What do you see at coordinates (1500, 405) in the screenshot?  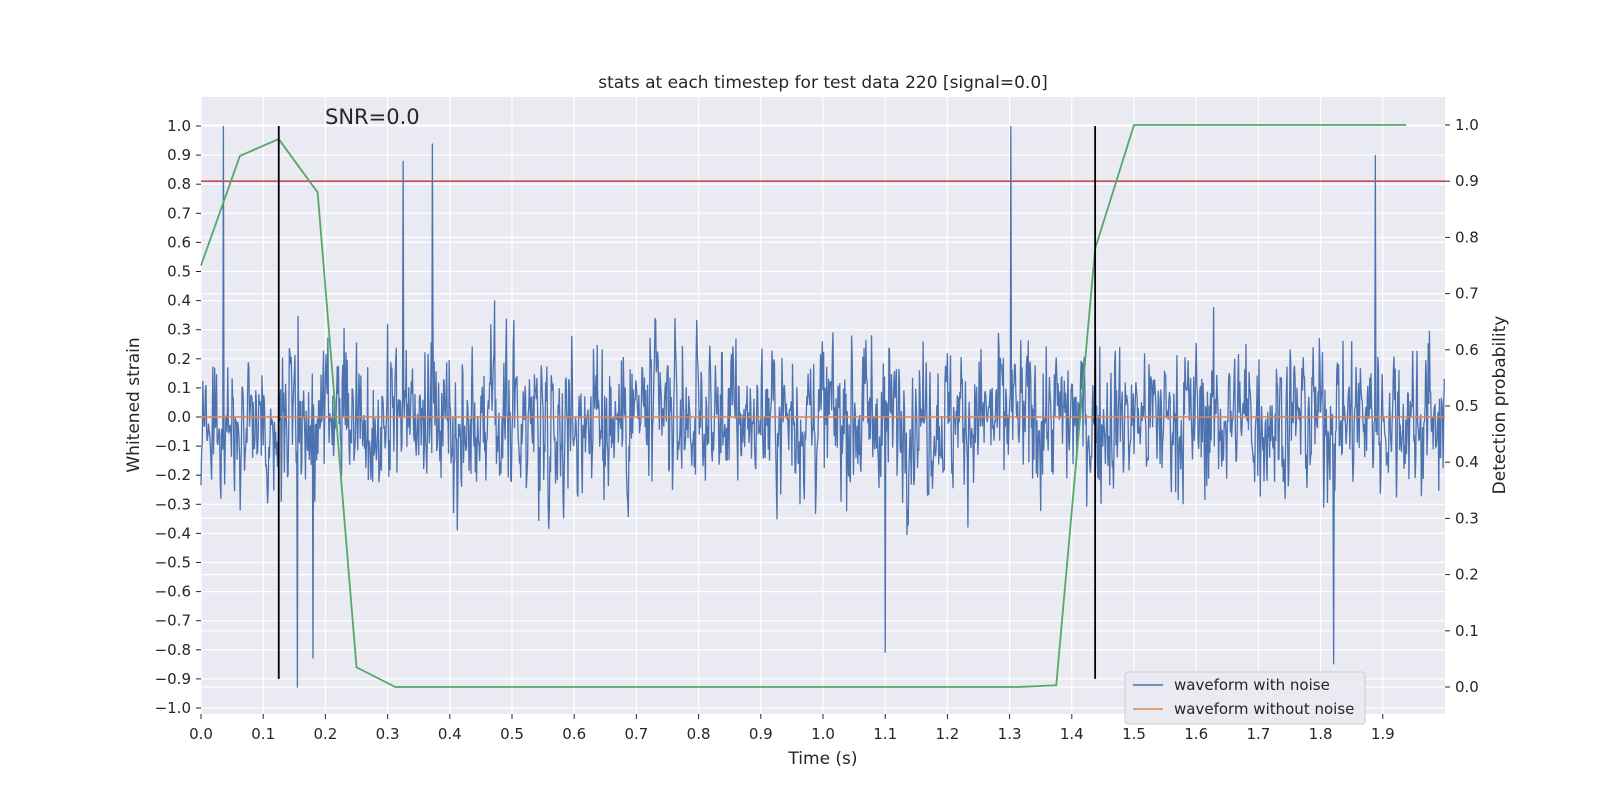 I see `y2-axis-label: Detection probability` at bounding box center [1500, 405].